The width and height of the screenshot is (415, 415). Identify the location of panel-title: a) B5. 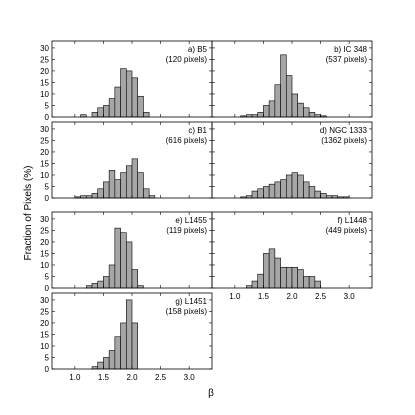
(198, 49).